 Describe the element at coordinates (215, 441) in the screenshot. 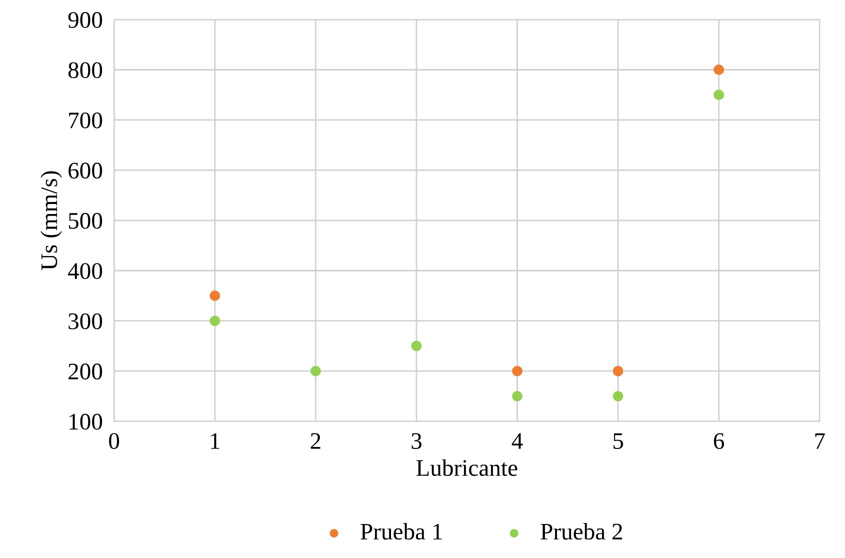

I see `x-tick-label: 1` at that location.